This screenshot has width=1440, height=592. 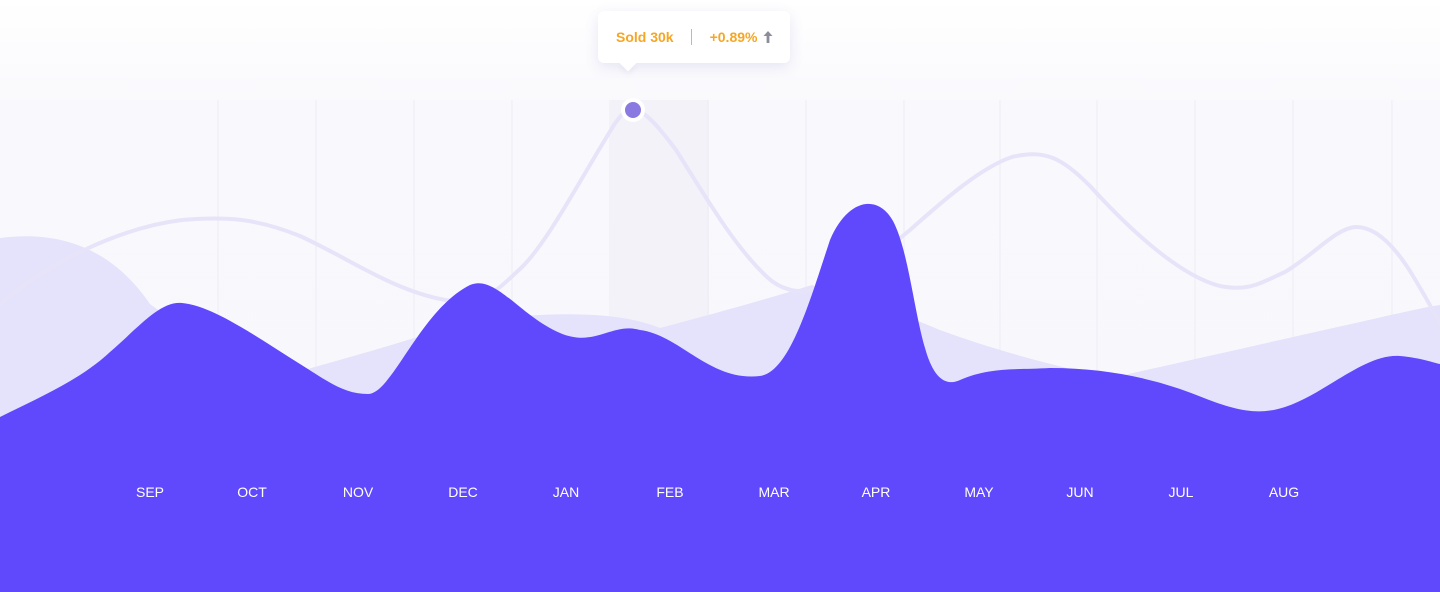 What do you see at coordinates (1079, 492) in the screenshot?
I see `x-axis-label: JUN` at bounding box center [1079, 492].